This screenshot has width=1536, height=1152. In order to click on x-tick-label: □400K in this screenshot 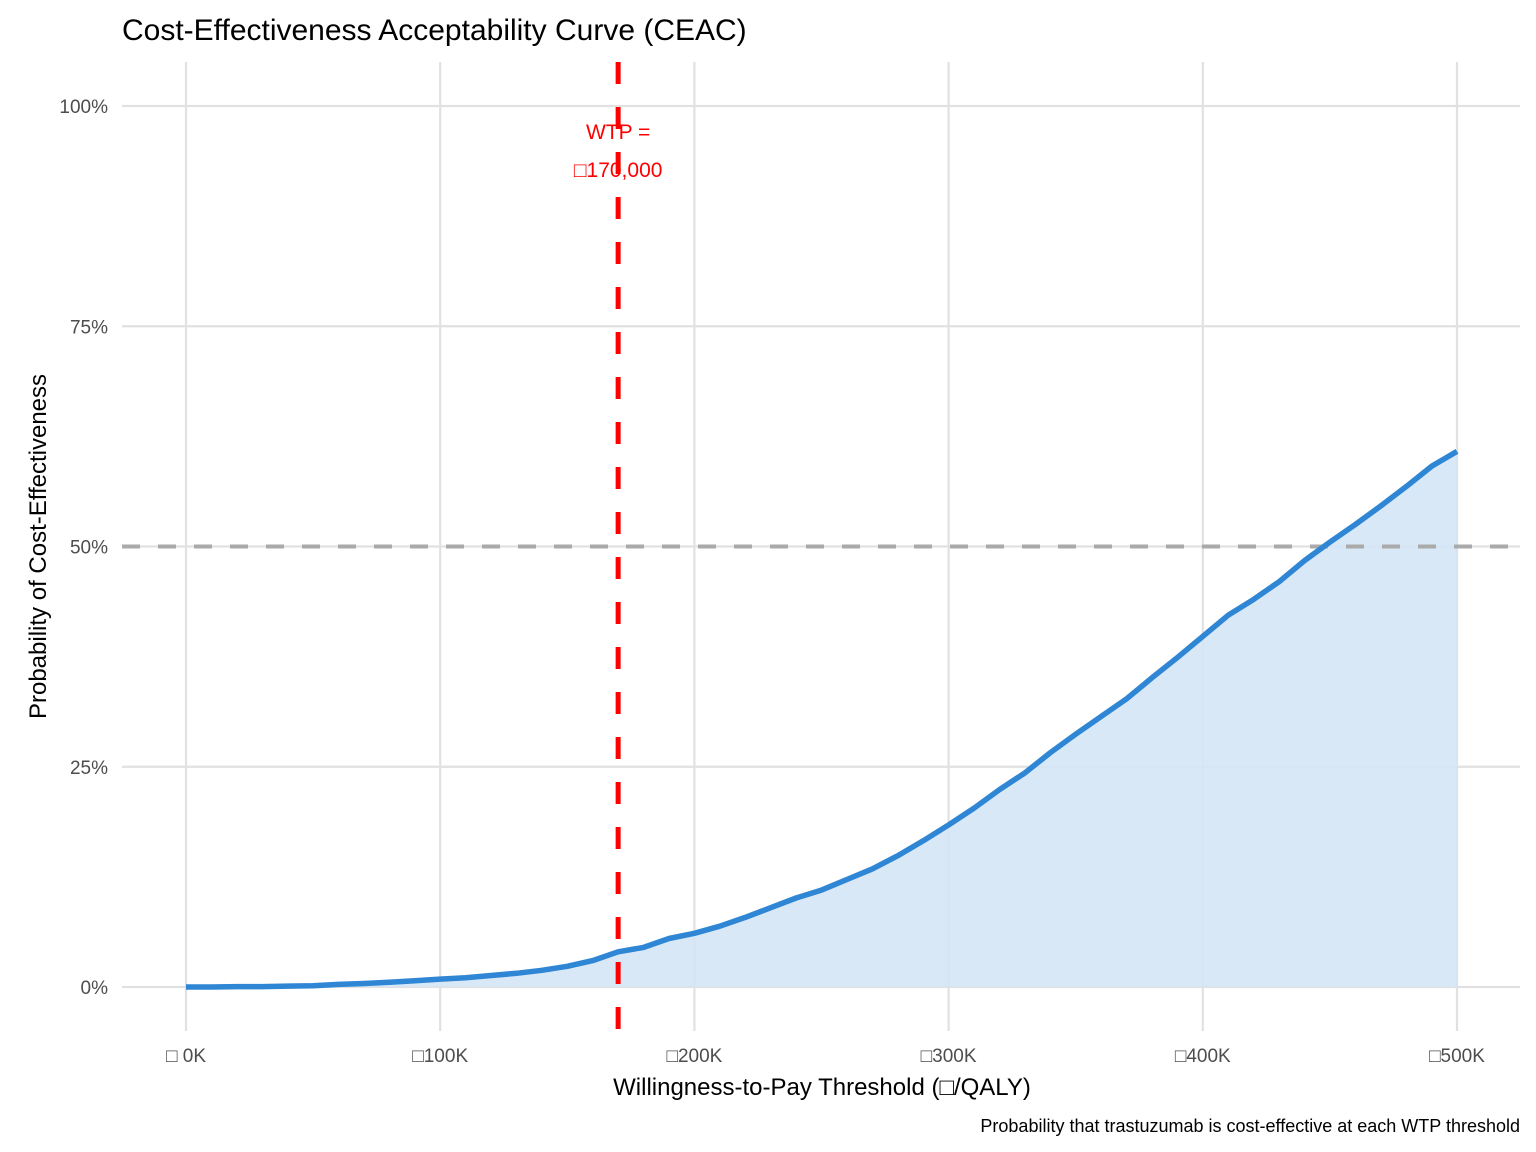, I will do `click(1203, 1056)`.